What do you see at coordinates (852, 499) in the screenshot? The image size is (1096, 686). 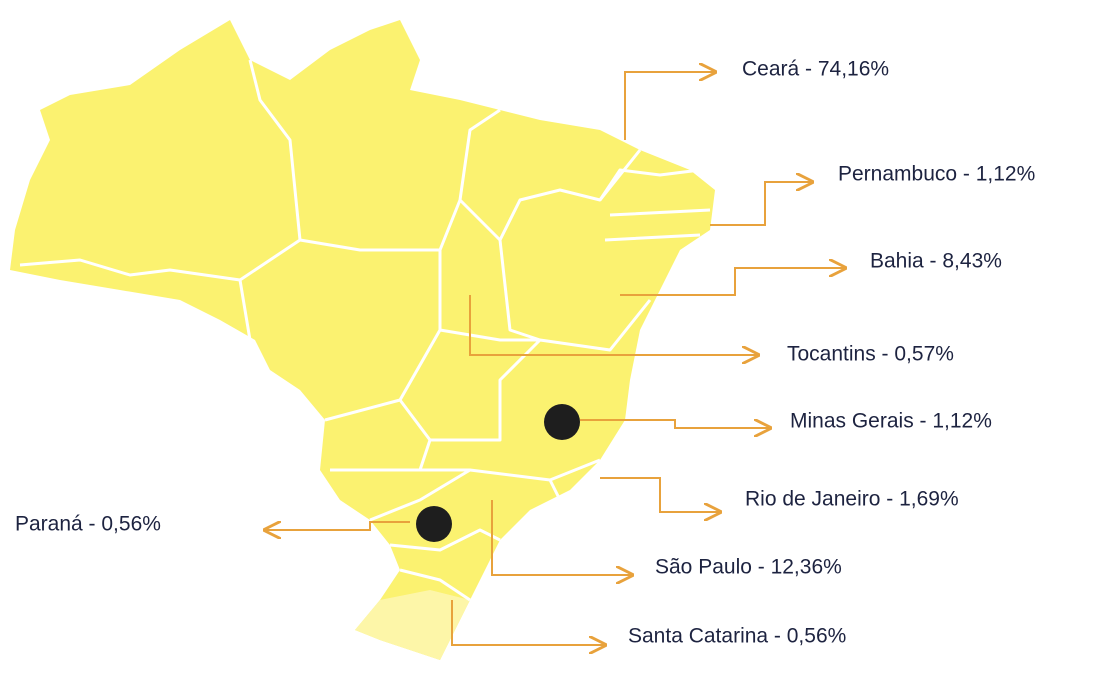 I see `state-label: Rio de Janeiro - 1,69%` at bounding box center [852, 499].